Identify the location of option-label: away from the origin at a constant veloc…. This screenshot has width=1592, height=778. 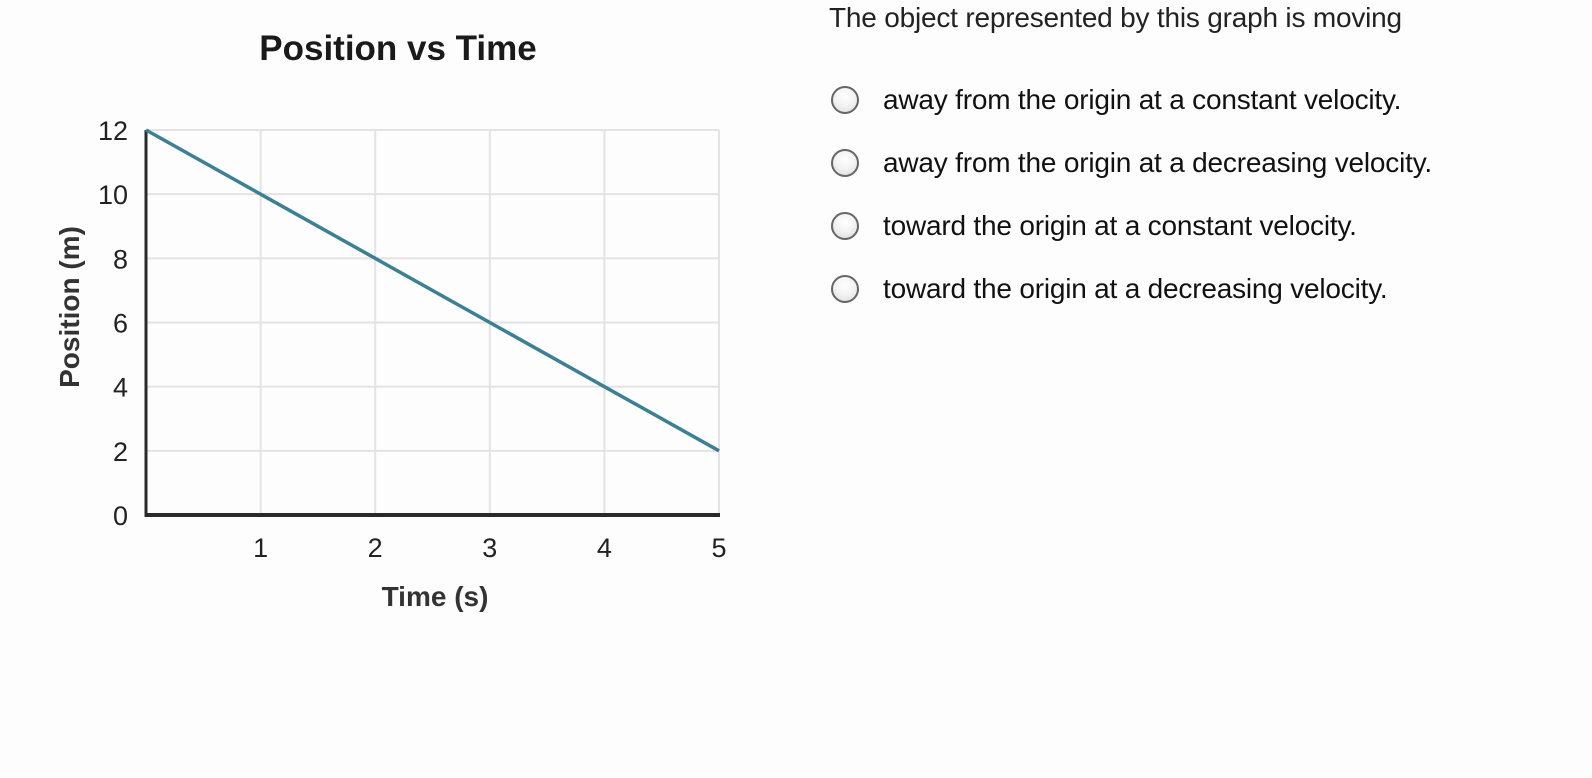
(1142, 99).